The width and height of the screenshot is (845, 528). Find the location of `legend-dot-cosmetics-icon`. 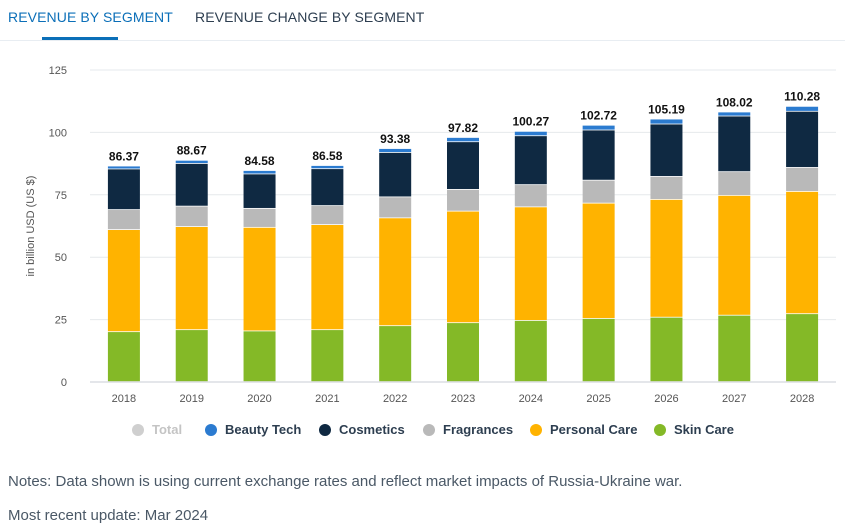

legend-dot-cosmetics-icon is located at coordinates (325, 429).